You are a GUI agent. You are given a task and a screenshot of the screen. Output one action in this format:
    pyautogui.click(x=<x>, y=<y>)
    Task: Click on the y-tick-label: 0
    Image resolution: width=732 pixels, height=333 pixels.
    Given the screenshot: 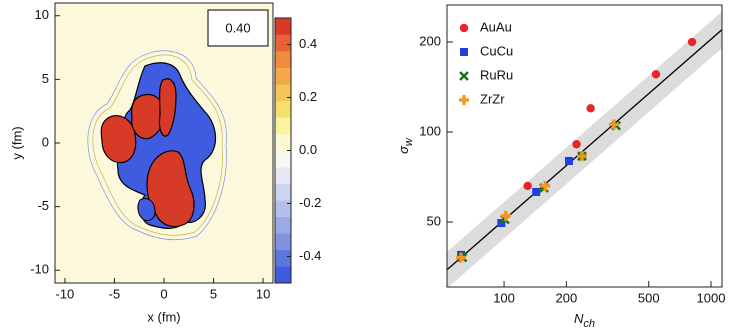 What is the action you would take?
    pyautogui.click(x=45, y=141)
    